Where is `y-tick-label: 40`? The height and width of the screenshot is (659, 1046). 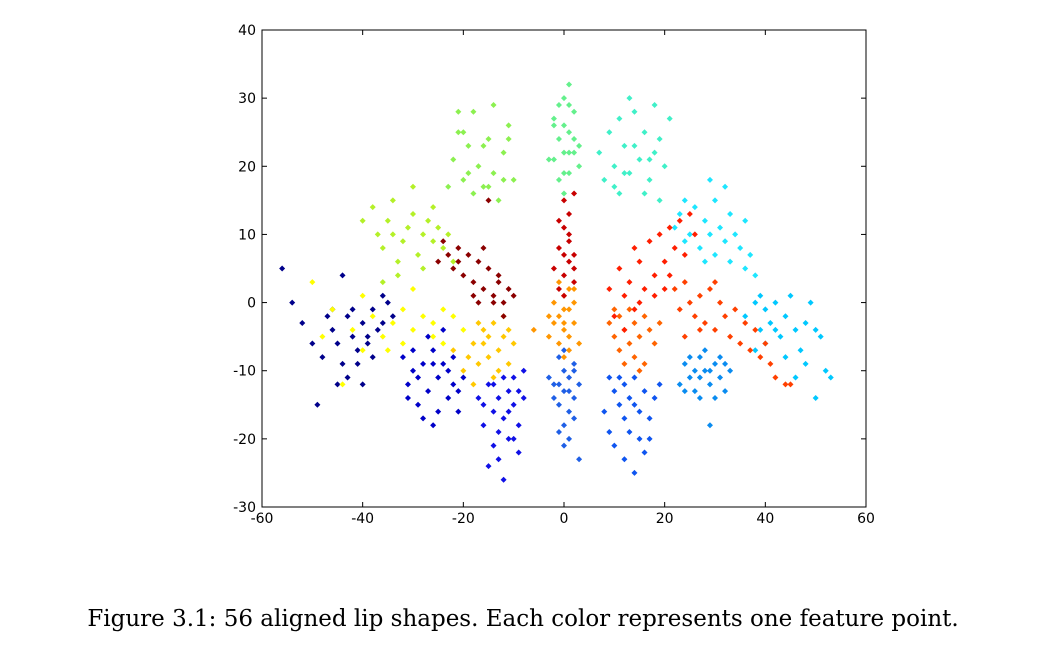 y-tick-label: 40 is located at coordinates (247, 31).